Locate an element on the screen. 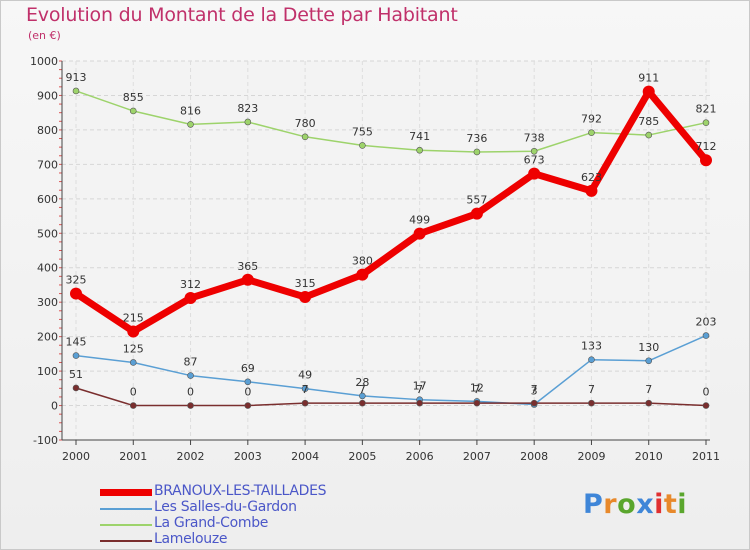 This screenshot has height=550, width=750. y-tick-label: 900 is located at coordinates (47, 95).